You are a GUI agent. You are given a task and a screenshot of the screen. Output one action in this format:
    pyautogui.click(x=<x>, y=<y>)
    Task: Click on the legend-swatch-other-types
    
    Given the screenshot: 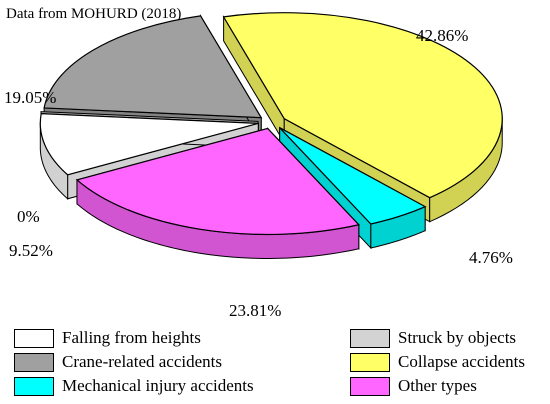 What is the action you would take?
    pyautogui.click(x=370, y=386)
    